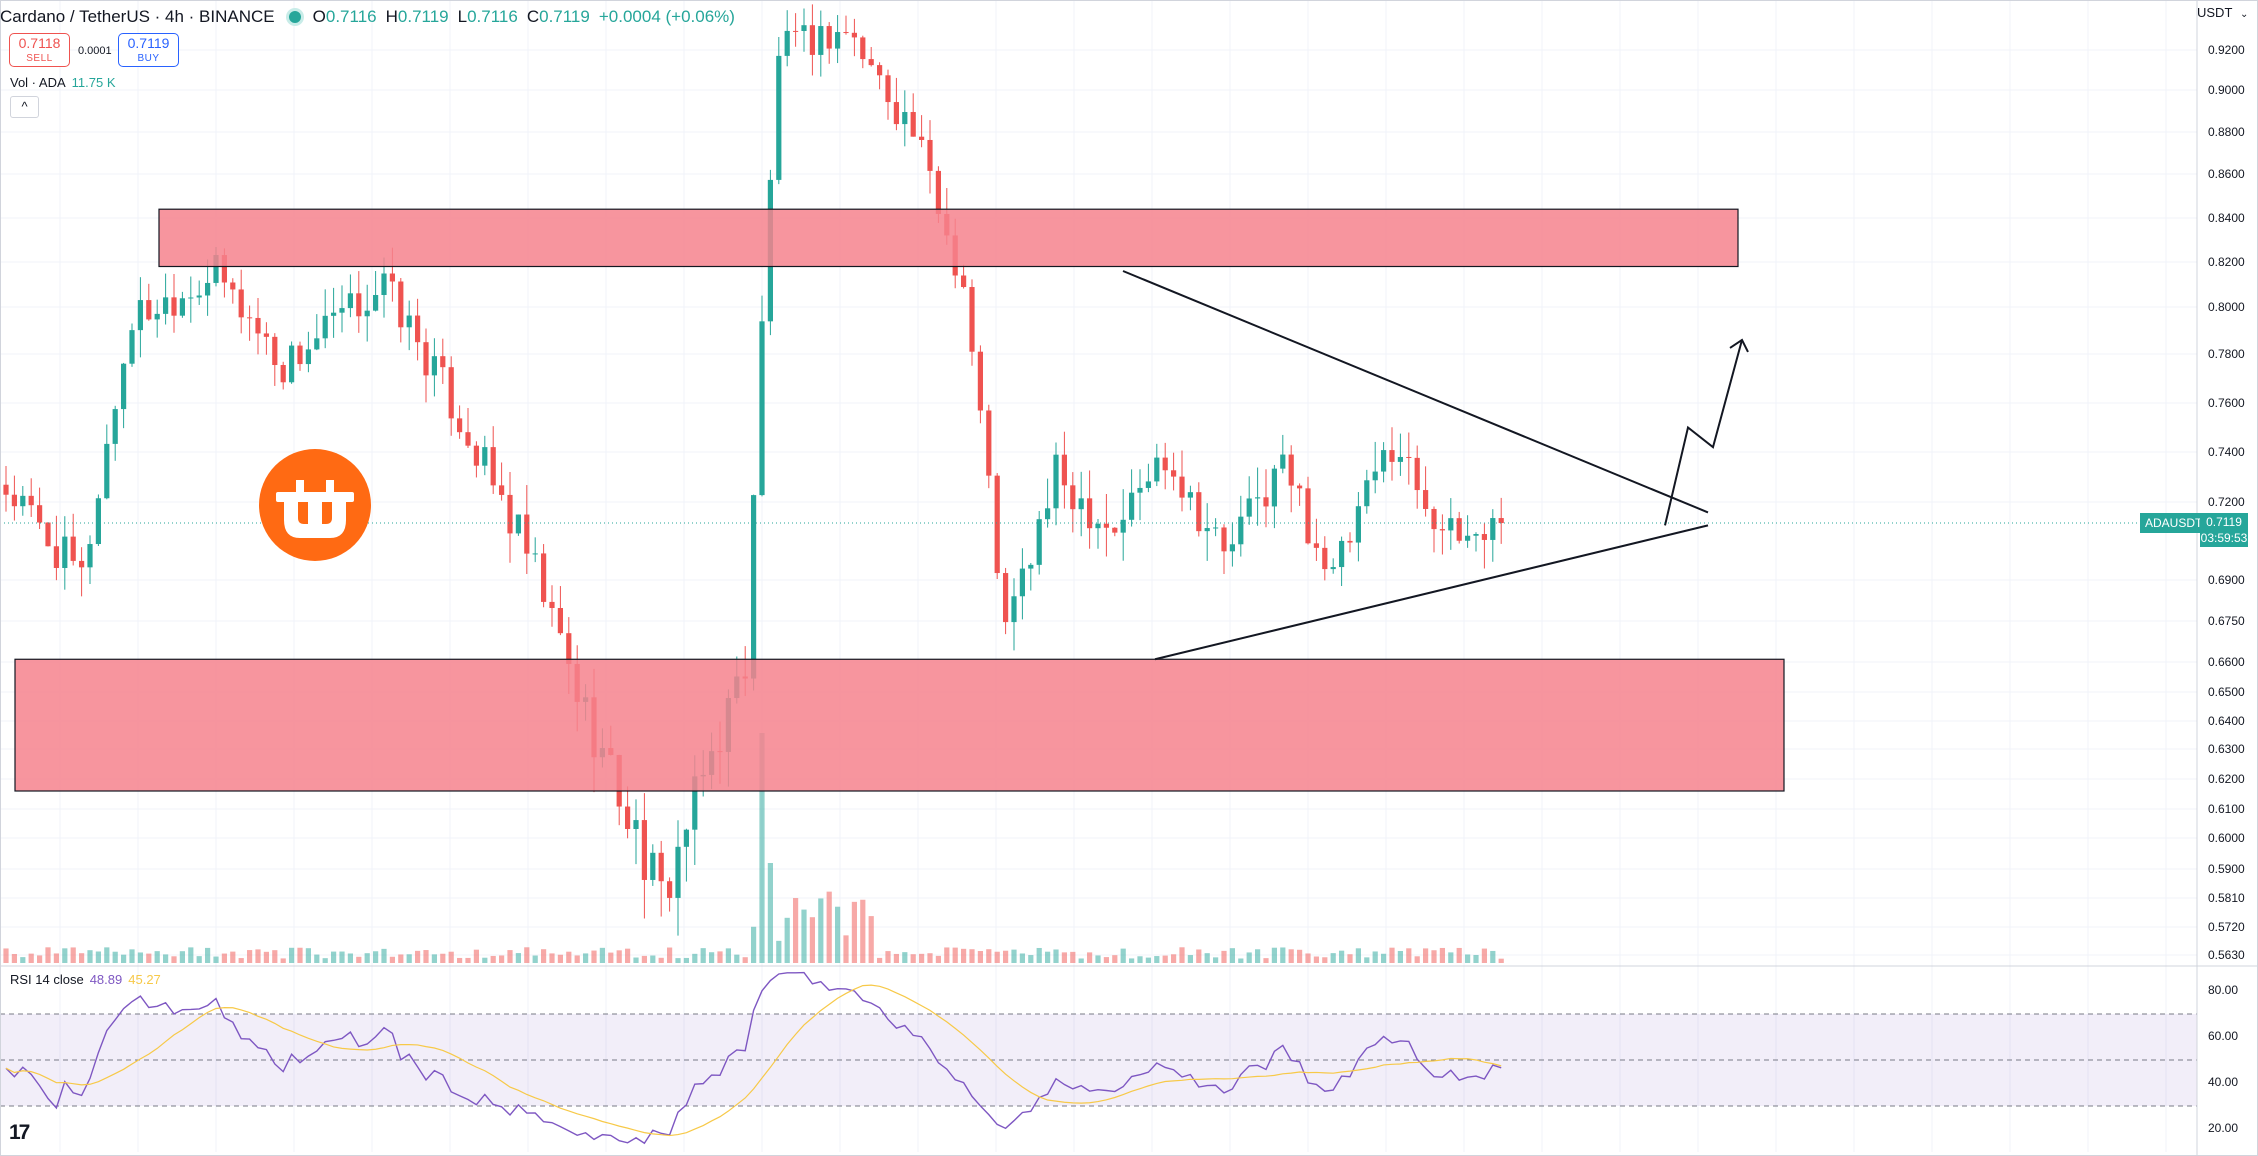 Image resolution: width=2258 pixels, height=1156 pixels. Describe the element at coordinates (2226, 262) in the screenshot. I see `price-axis-label: 0.8200` at that location.